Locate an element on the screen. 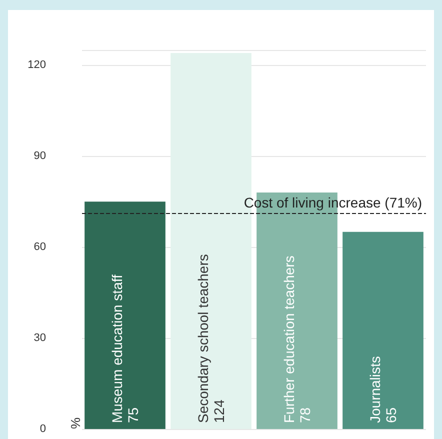  y-tick-label: 60 is located at coordinates (40, 247).